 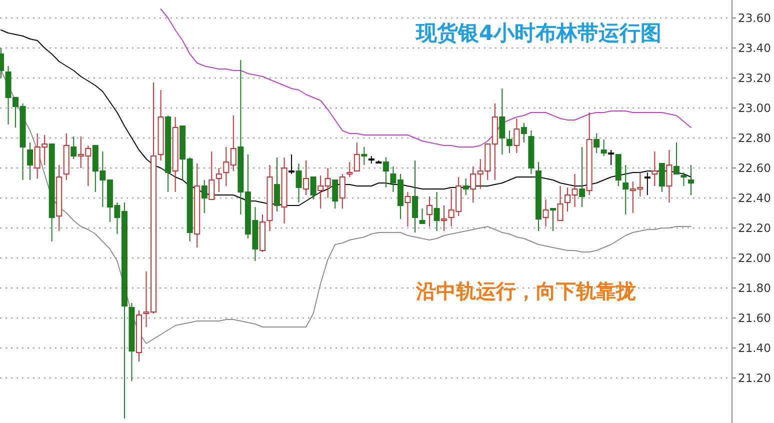 I want to click on annotation: 沿中轨运行，向下轨靠拢, so click(x=525, y=291).